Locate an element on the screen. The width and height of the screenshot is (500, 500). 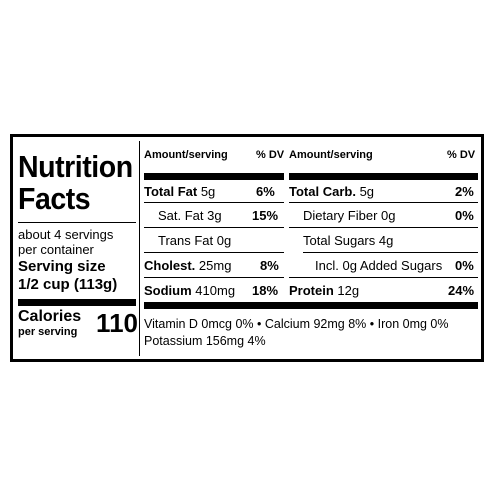
col1-header-amount: Amount/serving is located at coordinates (186, 155).